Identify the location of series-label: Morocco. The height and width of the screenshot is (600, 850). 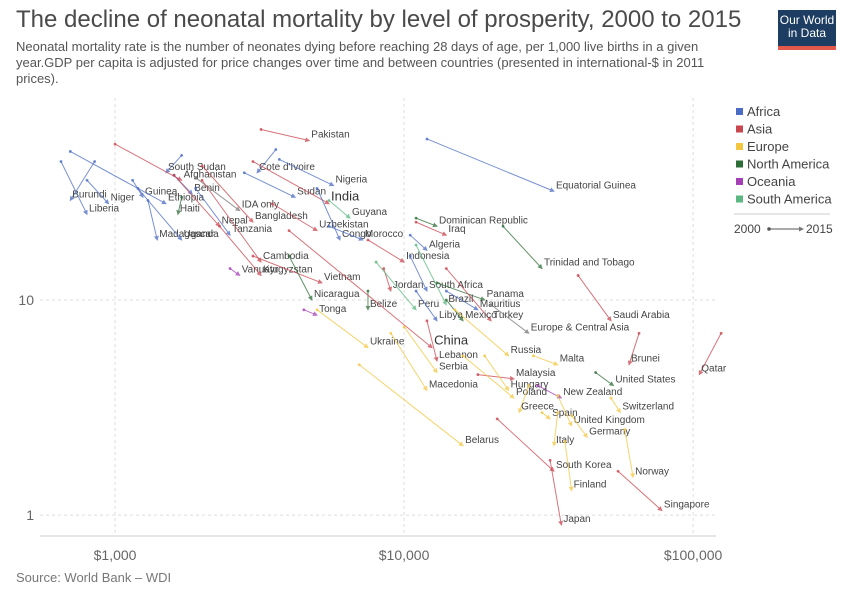
(384, 234).